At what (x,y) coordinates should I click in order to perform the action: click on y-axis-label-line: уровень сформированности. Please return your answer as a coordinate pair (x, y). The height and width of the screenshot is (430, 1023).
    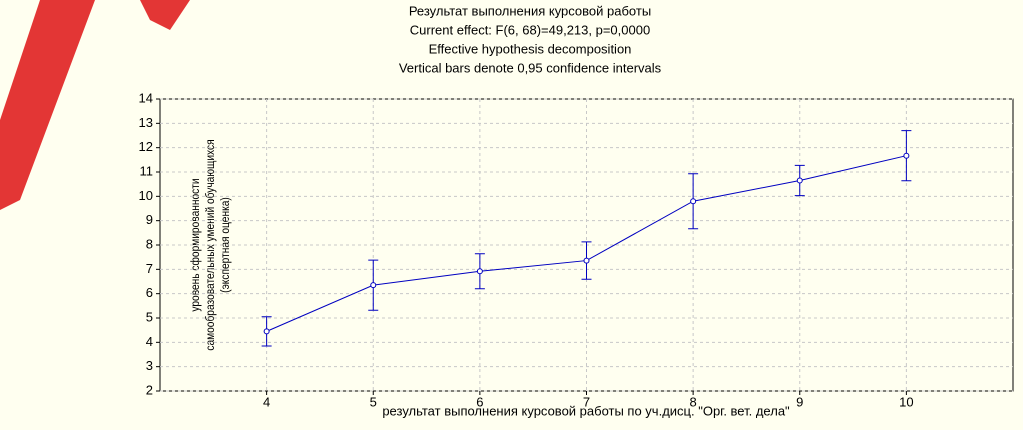
    Looking at the image, I should click on (195, 244).